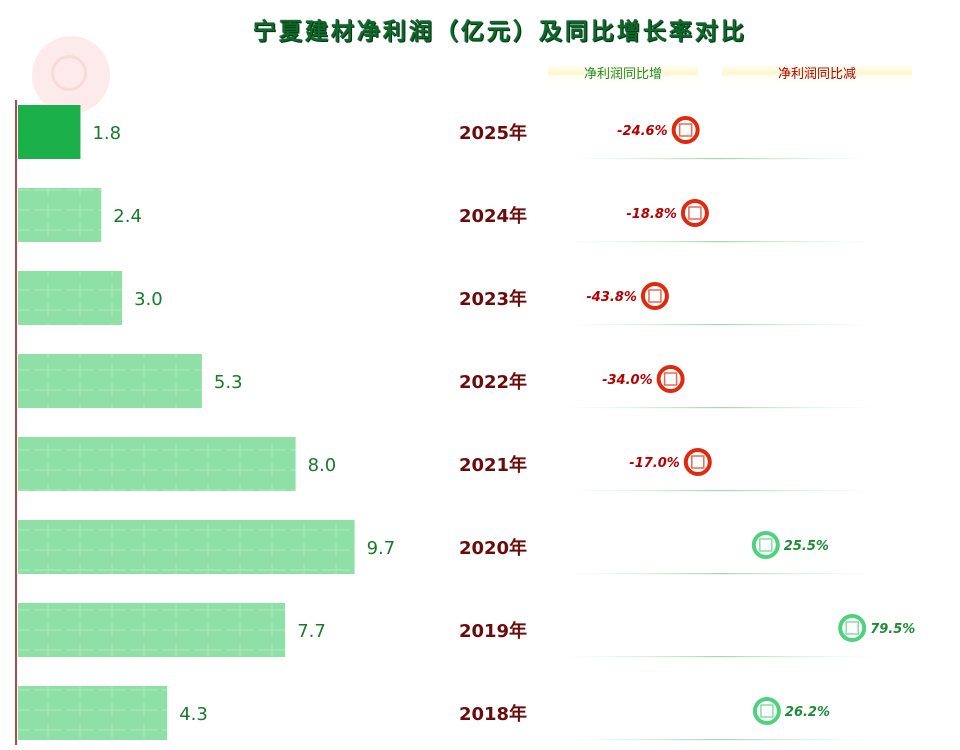 This screenshot has height=750, width=960. Describe the element at coordinates (106, 133) in the screenshot. I see `bar-value-label: 1.8` at that location.